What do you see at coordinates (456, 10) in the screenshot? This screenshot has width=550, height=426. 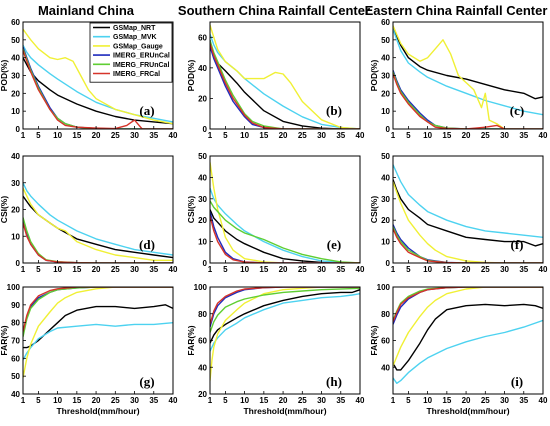 I see `column-title-eastern: Eastern China Rainfall Center` at bounding box center [456, 10].